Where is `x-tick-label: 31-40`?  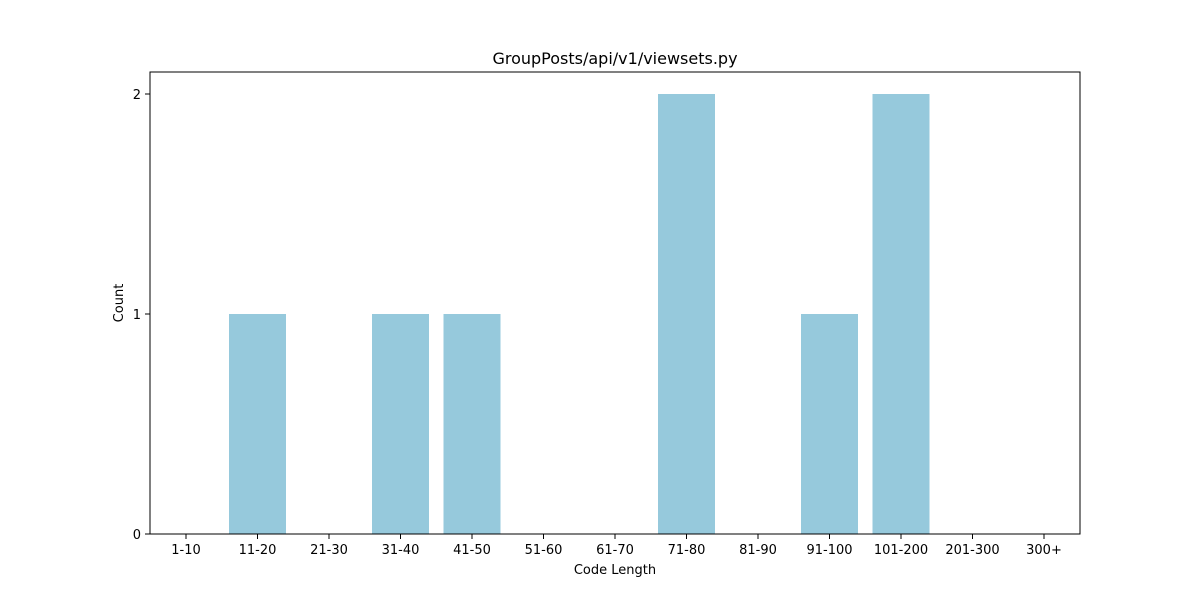
x-tick-label: 31-40 is located at coordinates (401, 550).